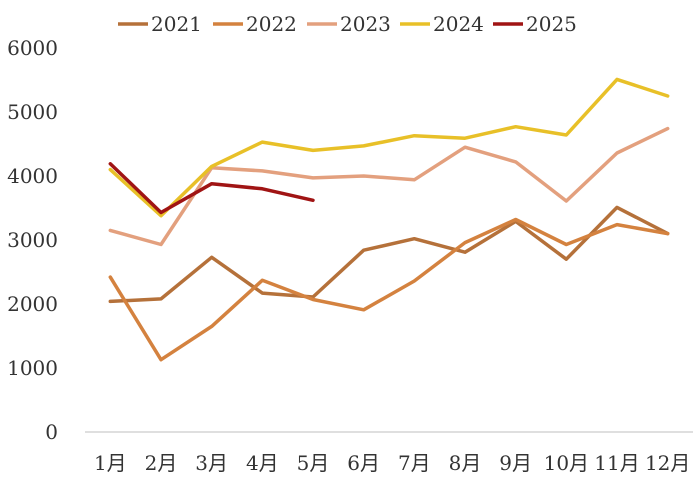 The width and height of the screenshot is (700, 483). Describe the element at coordinates (51, 432) in the screenshot. I see `y-tick-label: 0` at that location.